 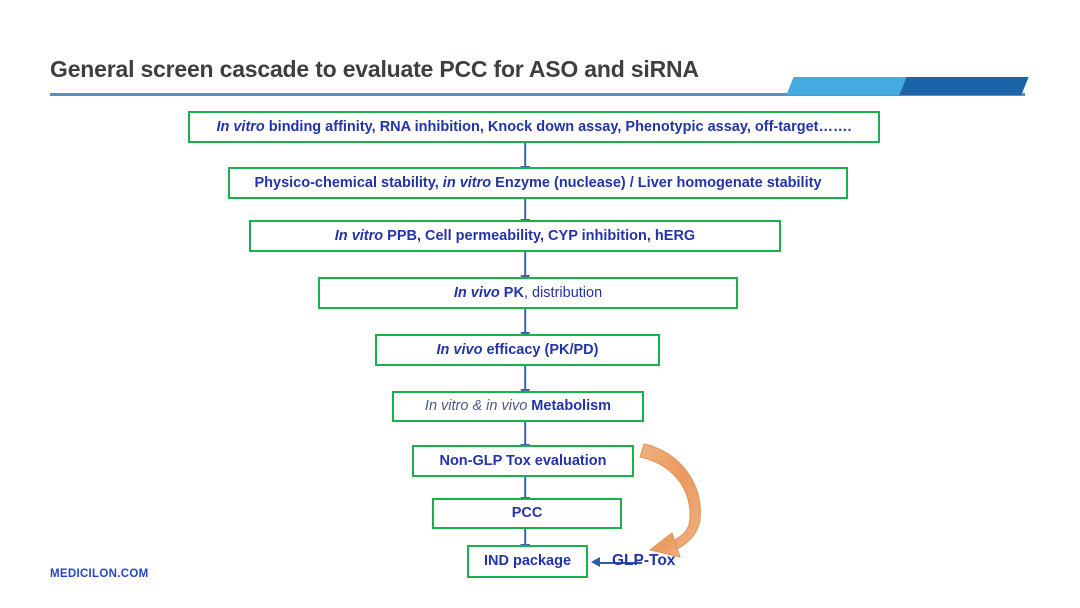 What do you see at coordinates (670, 500) in the screenshot?
I see `orange-curved-arrow-icon` at bounding box center [670, 500].